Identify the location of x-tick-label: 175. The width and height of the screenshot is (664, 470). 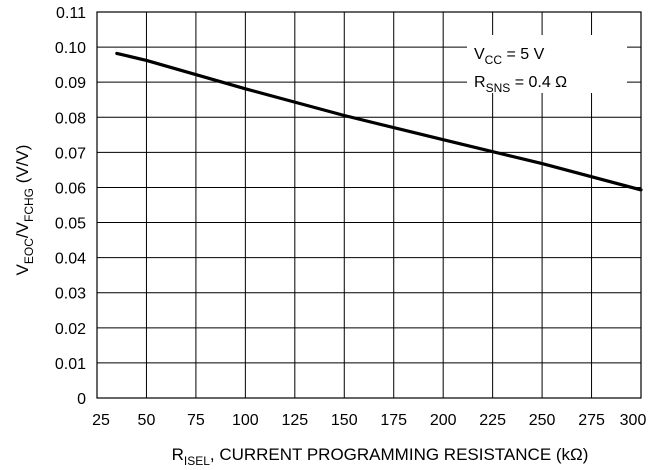
(393, 420).